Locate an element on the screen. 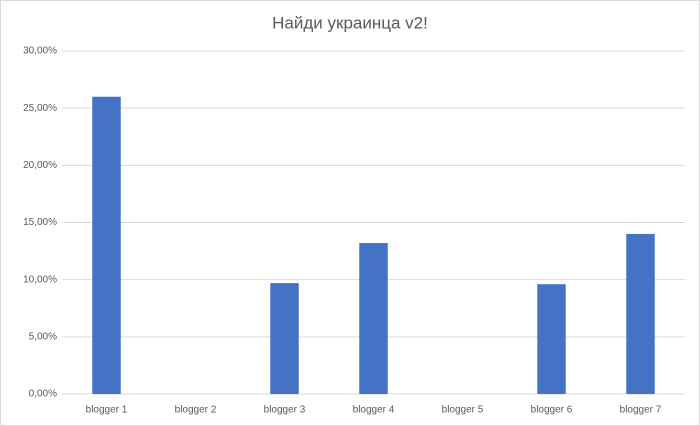  y-tick-label: 20,00% is located at coordinates (40, 165).